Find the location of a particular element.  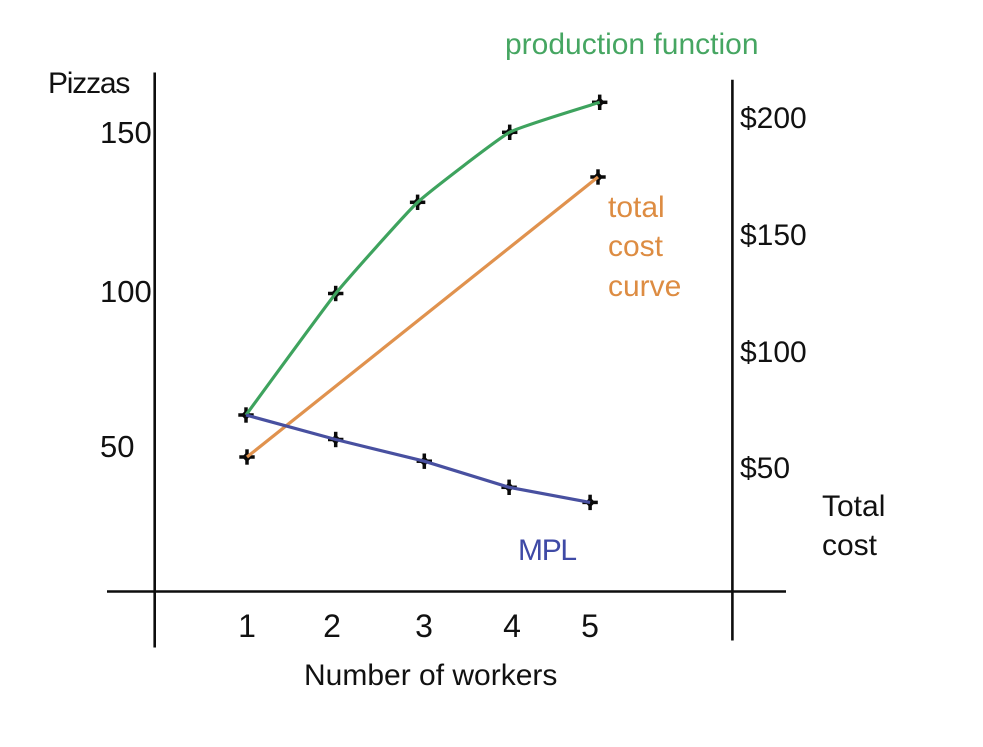

svg-text: 3 is located at coordinates (424, 626).